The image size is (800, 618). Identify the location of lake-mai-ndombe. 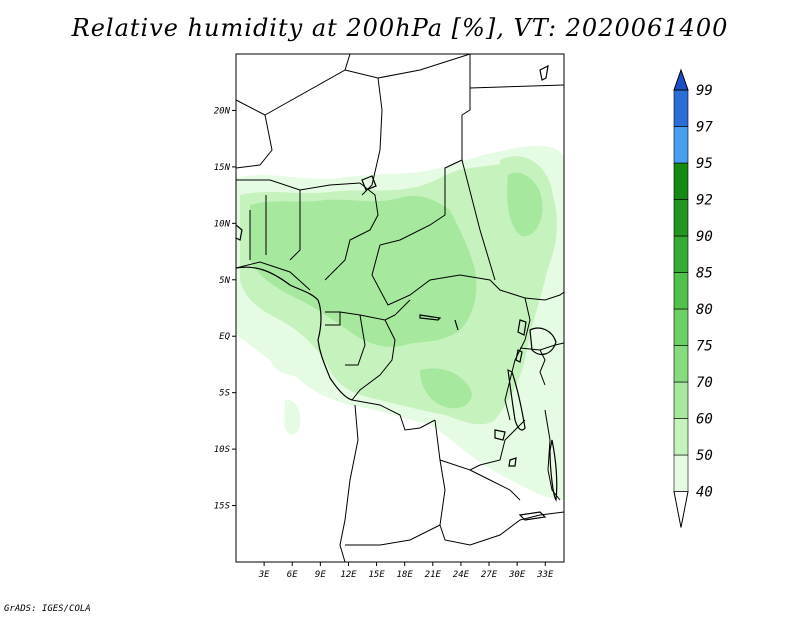
(430, 317).